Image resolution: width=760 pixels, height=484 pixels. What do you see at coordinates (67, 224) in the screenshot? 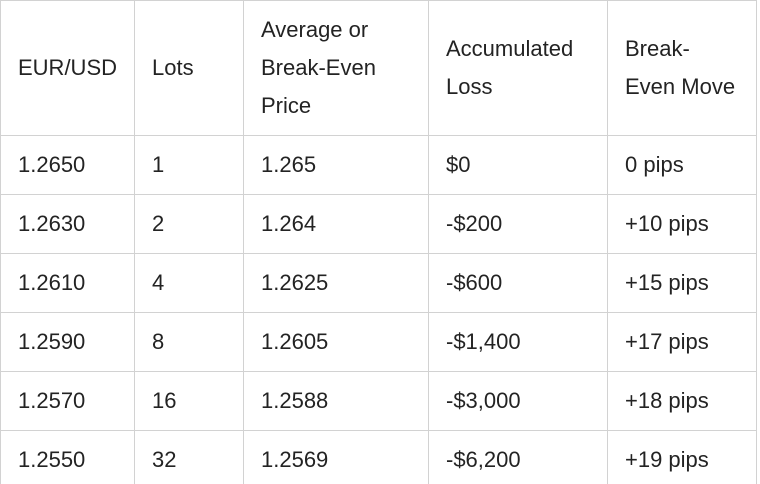
I see `cell-eur-usd: 1.2630` at bounding box center [67, 224].